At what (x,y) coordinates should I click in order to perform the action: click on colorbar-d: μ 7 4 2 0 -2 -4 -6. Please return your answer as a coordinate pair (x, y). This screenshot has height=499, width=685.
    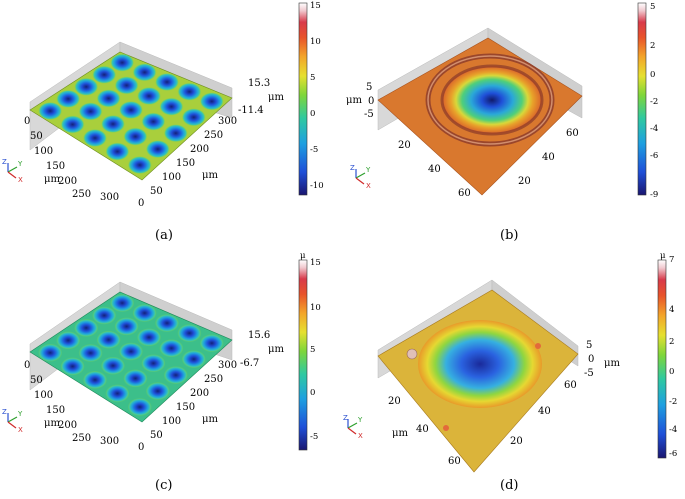
    Looking at the image, I should click on (667, 355).